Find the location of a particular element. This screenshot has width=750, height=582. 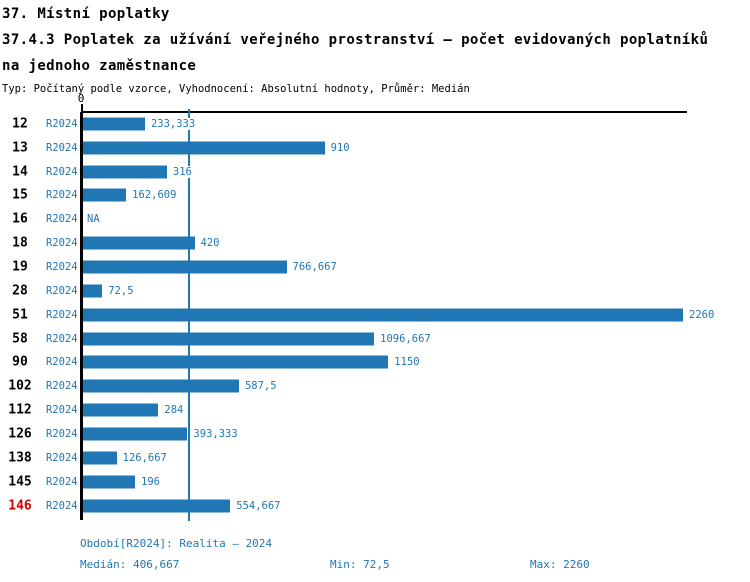

row-id-label: 19 is located at coordinates (20, 267).